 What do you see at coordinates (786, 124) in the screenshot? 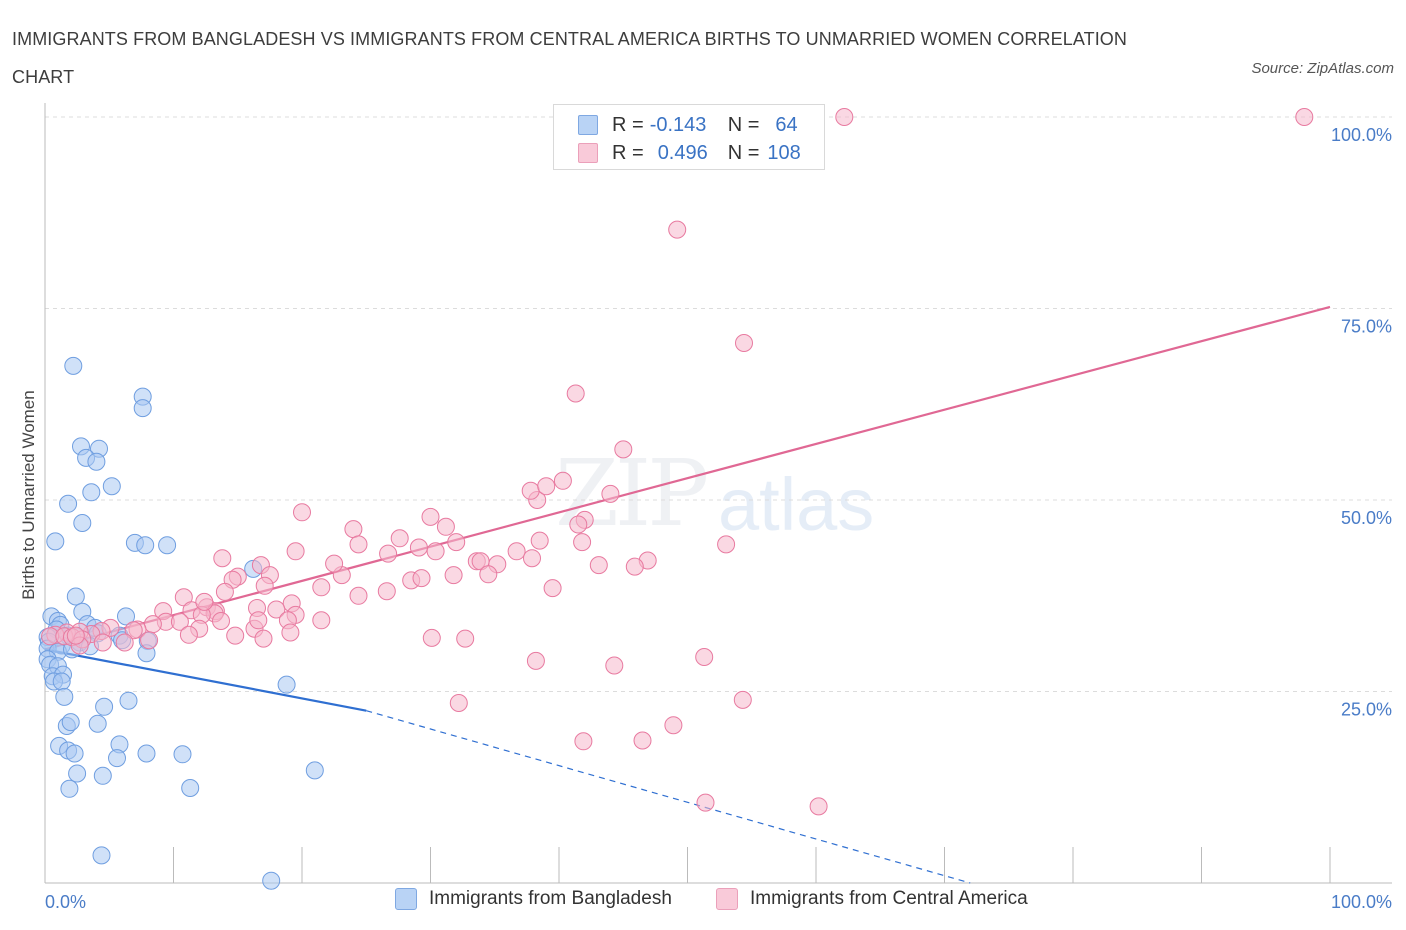
I see `legend-n-value: 64` at bounding box center [786, 124].